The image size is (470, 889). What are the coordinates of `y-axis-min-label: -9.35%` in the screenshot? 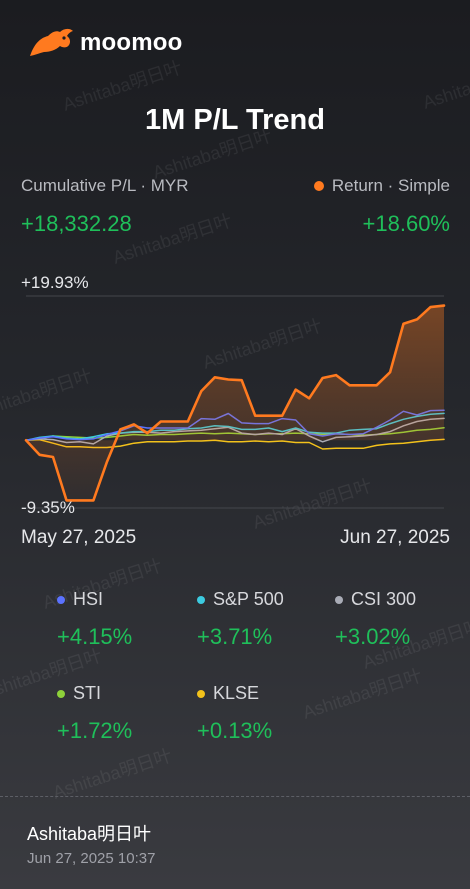 It's located at (48, 507).